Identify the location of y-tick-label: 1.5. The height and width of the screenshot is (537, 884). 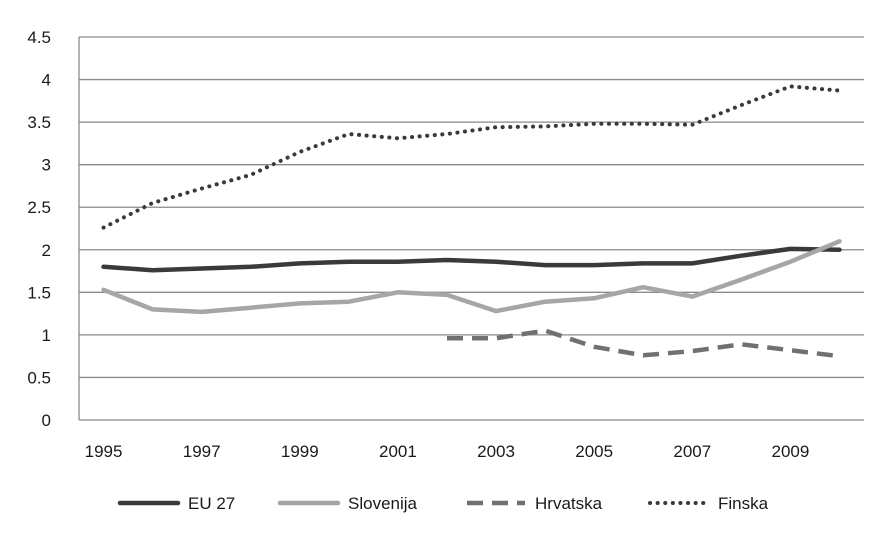
(39, 292).